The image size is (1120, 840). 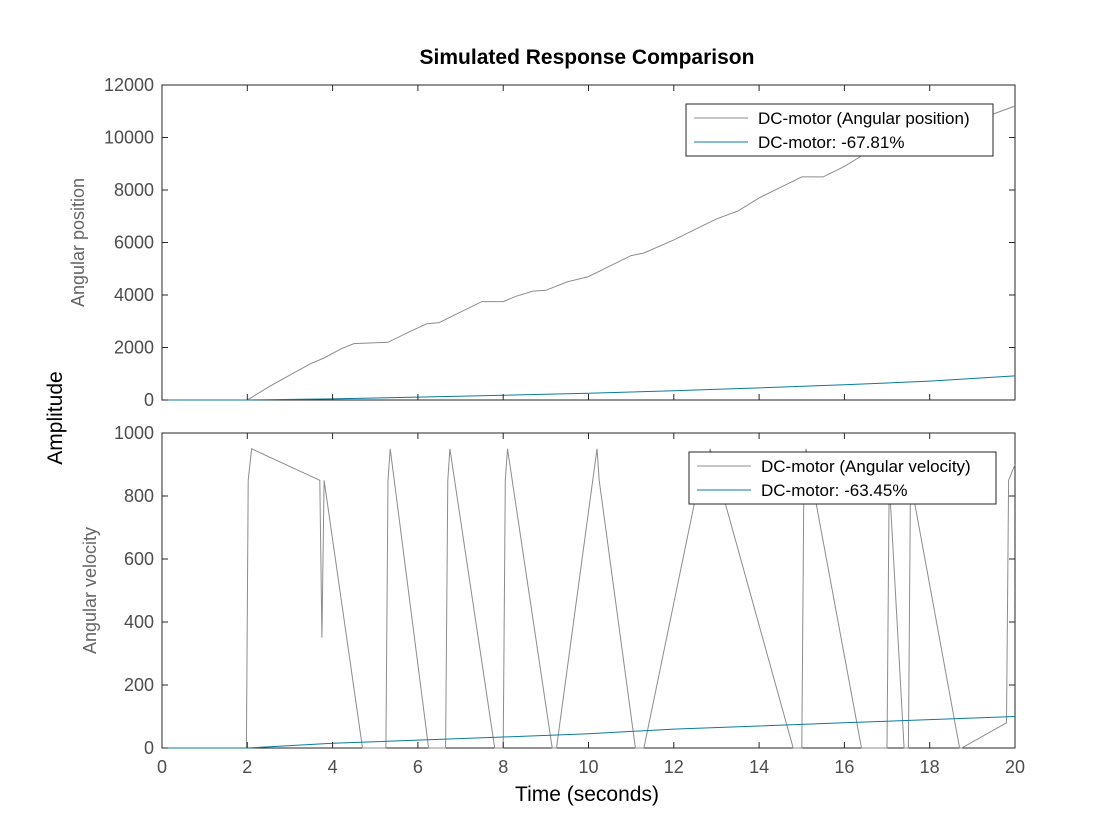 I want to click on y-axis-label: Angular velocity, so click(x=90, y=590).